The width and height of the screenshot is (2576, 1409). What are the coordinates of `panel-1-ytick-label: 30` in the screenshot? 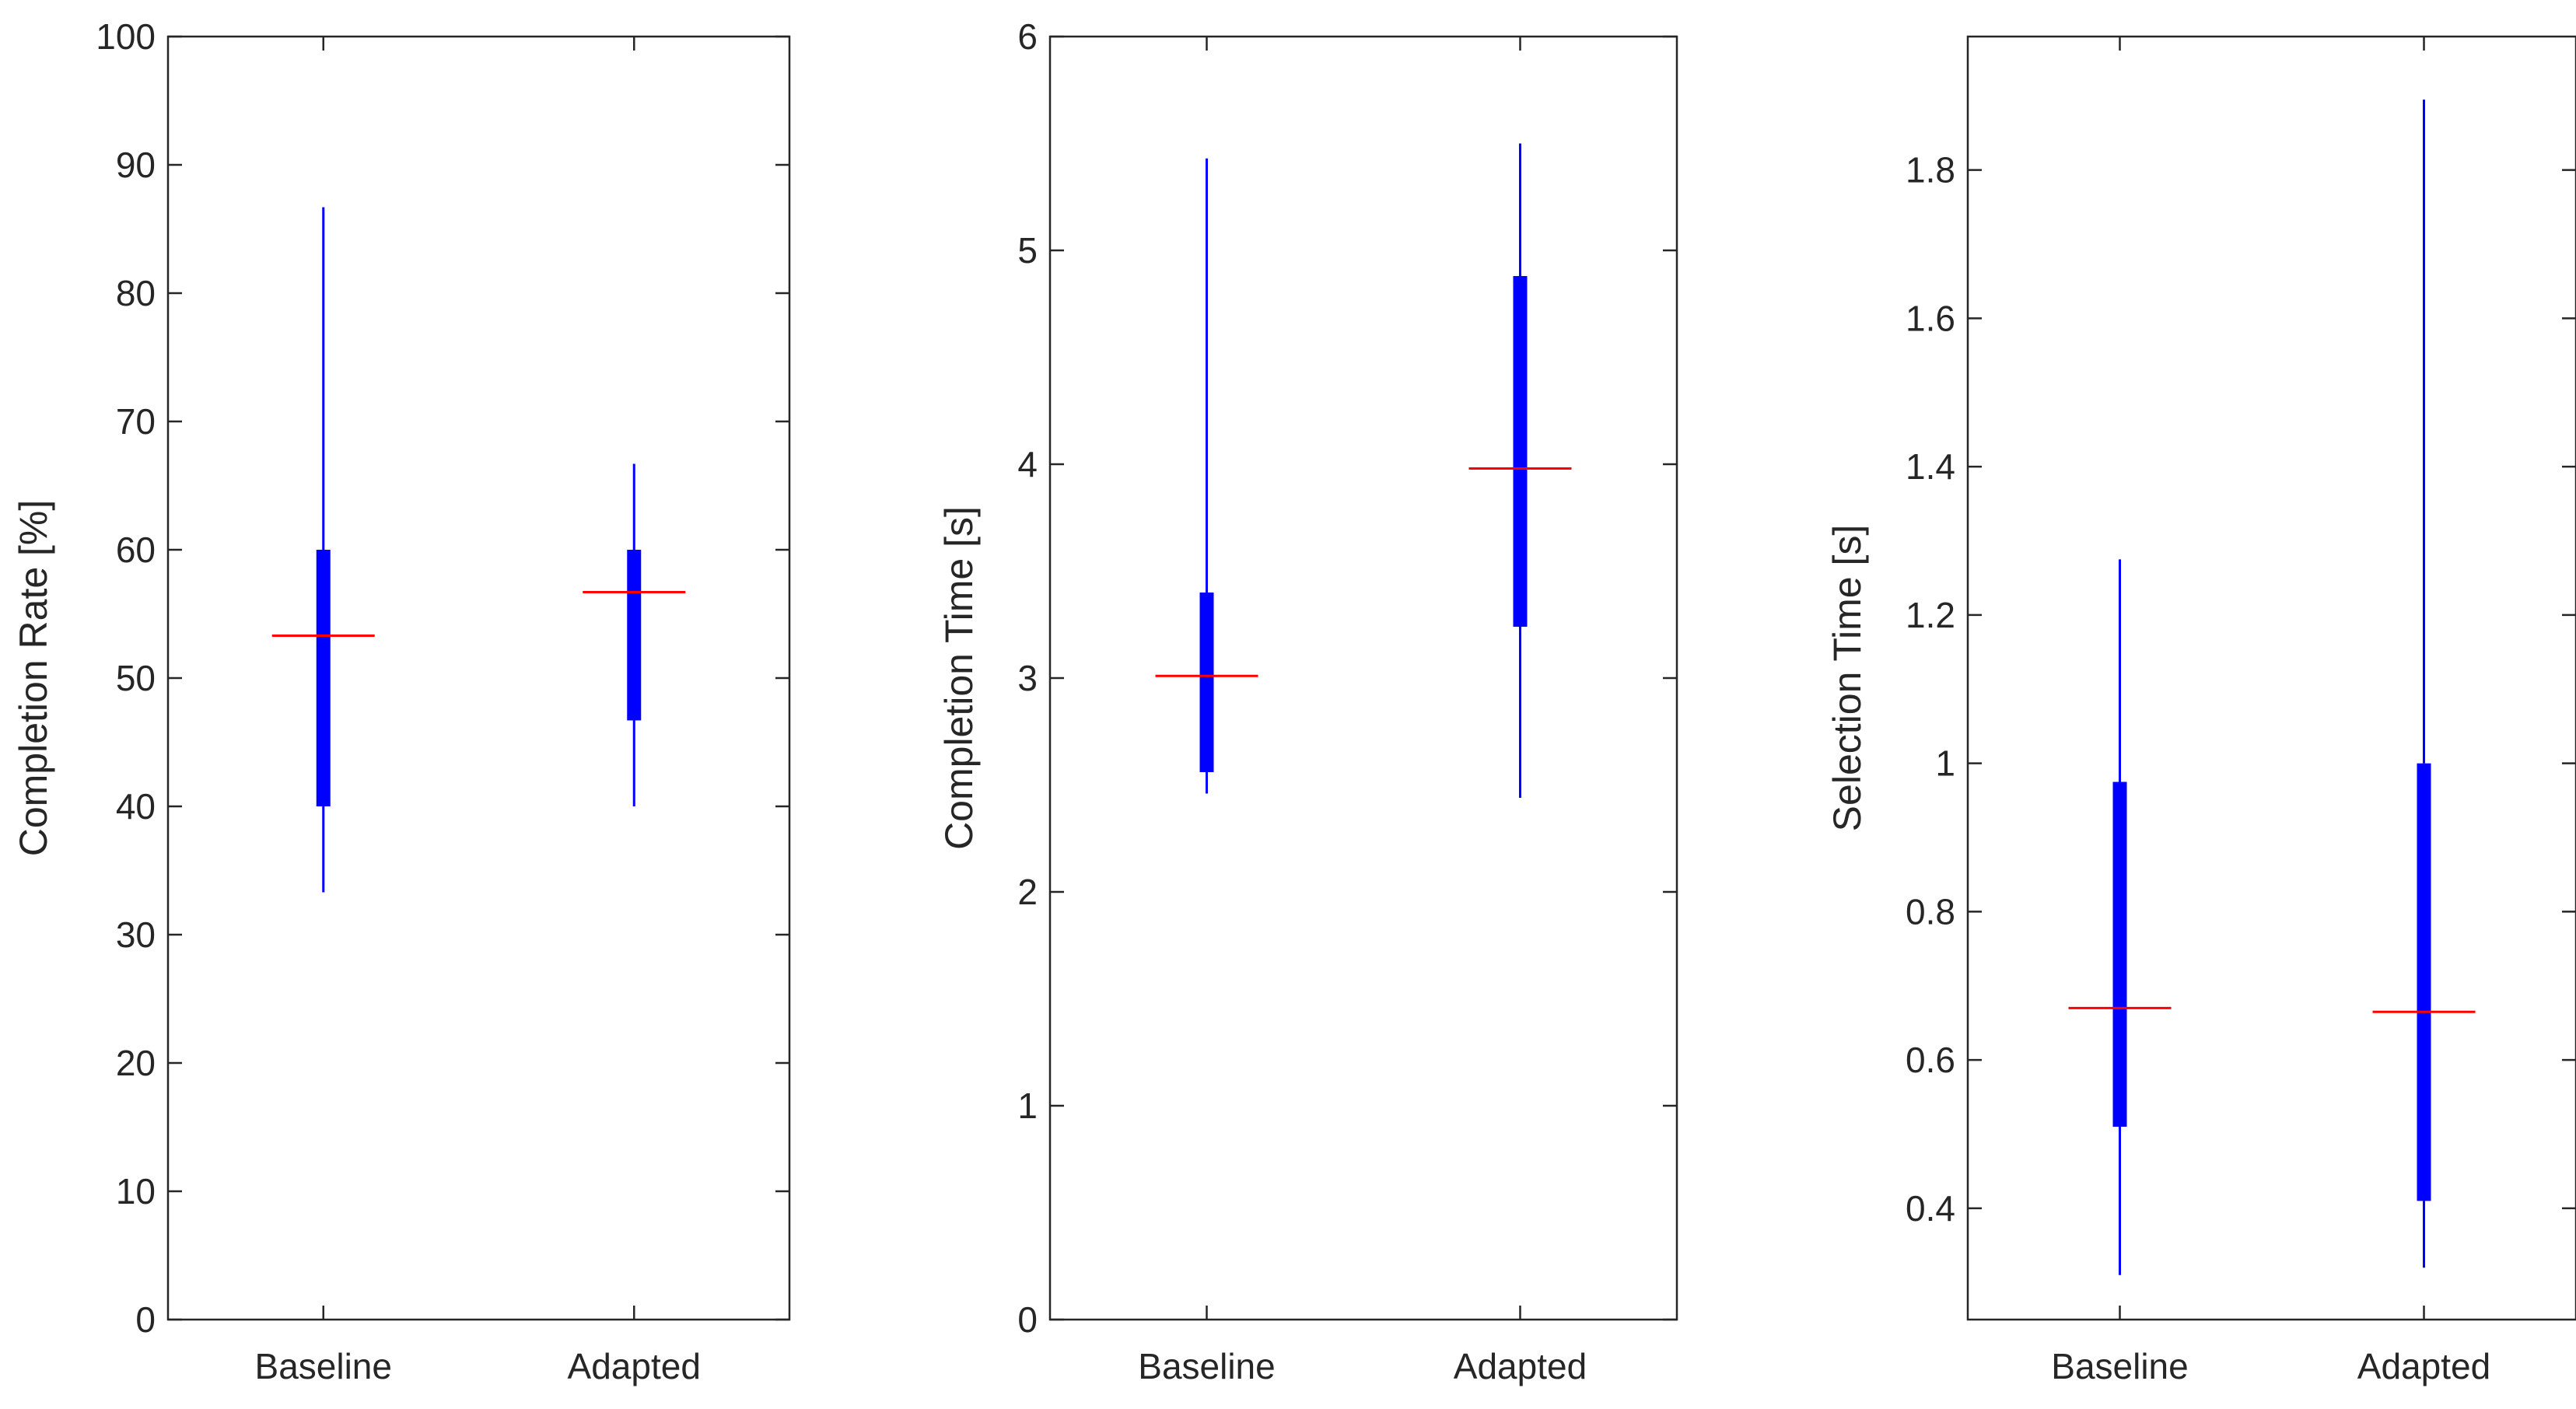 It's located at (136, 934).